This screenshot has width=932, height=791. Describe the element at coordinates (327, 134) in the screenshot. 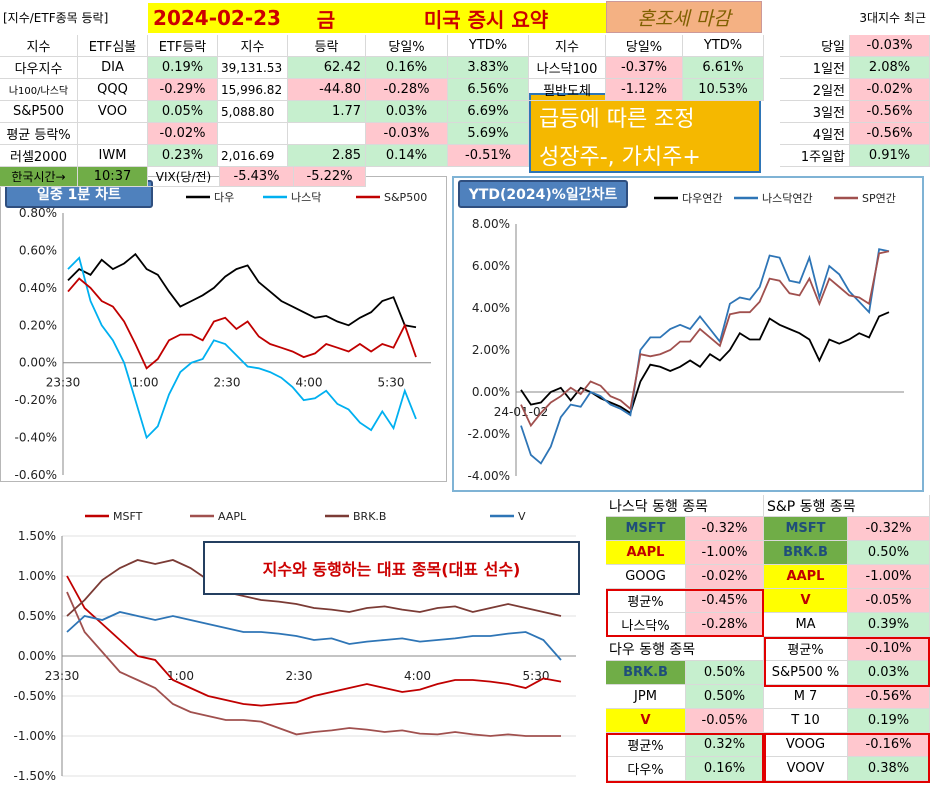

I see `index-change` at that location.